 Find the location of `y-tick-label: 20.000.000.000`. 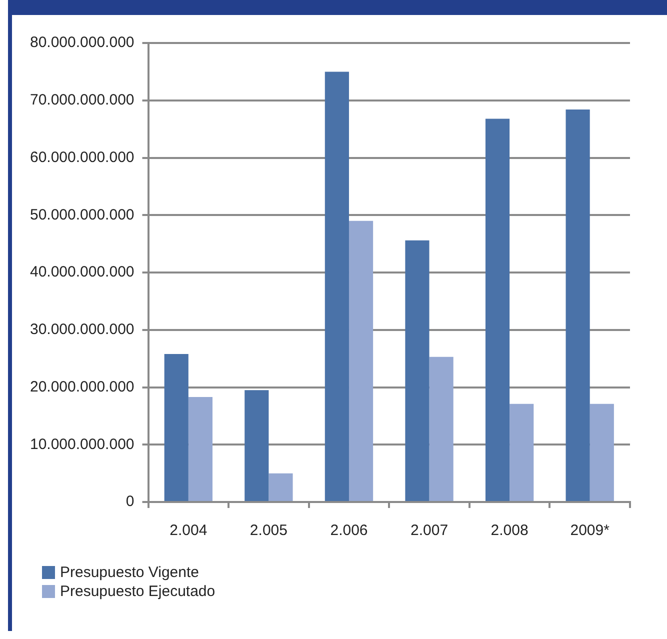

y-tick-label: 20.000.000.000 is located at coordinates (82, 387).